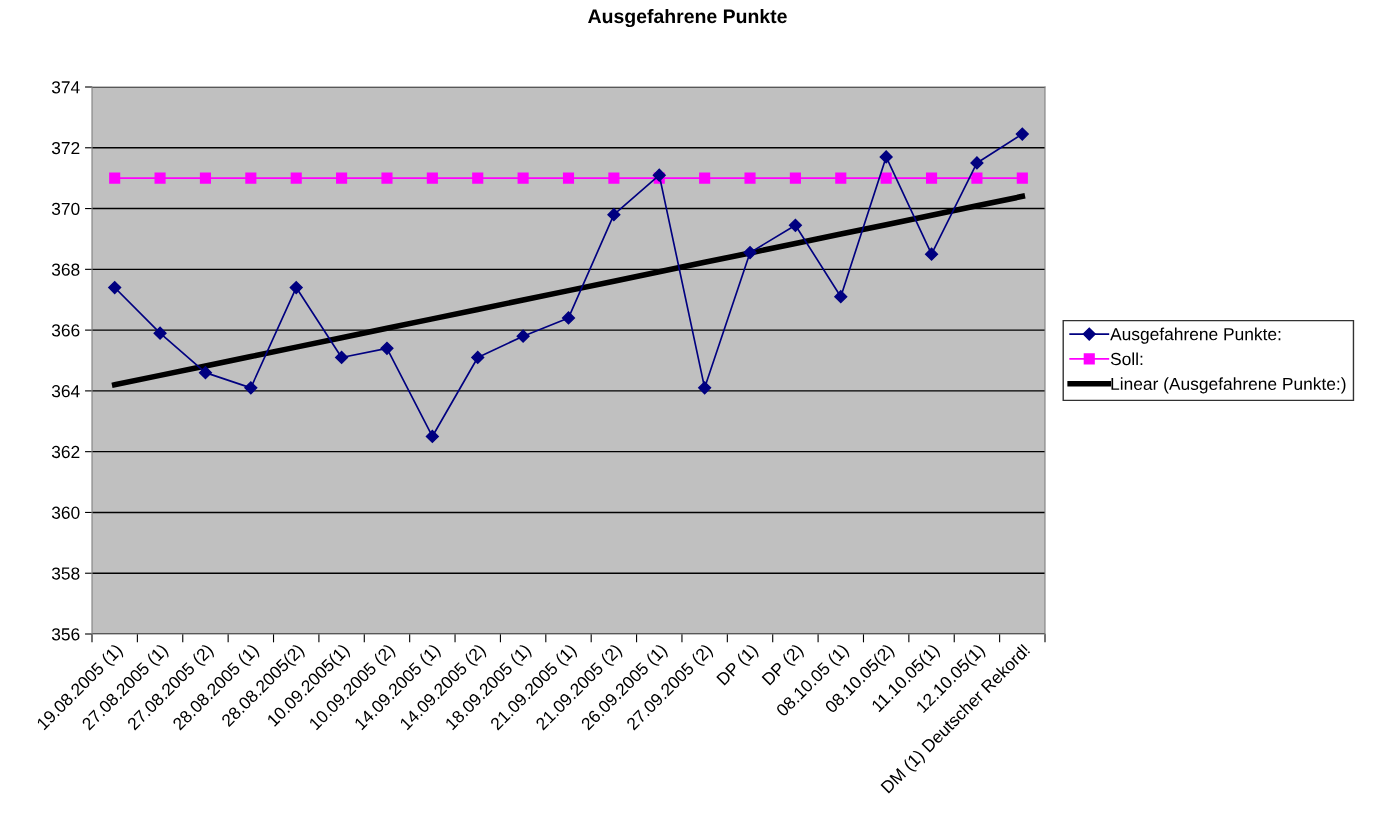  I want to click on chart-title: Ausgefahrene Punkte, so click(687, 18).